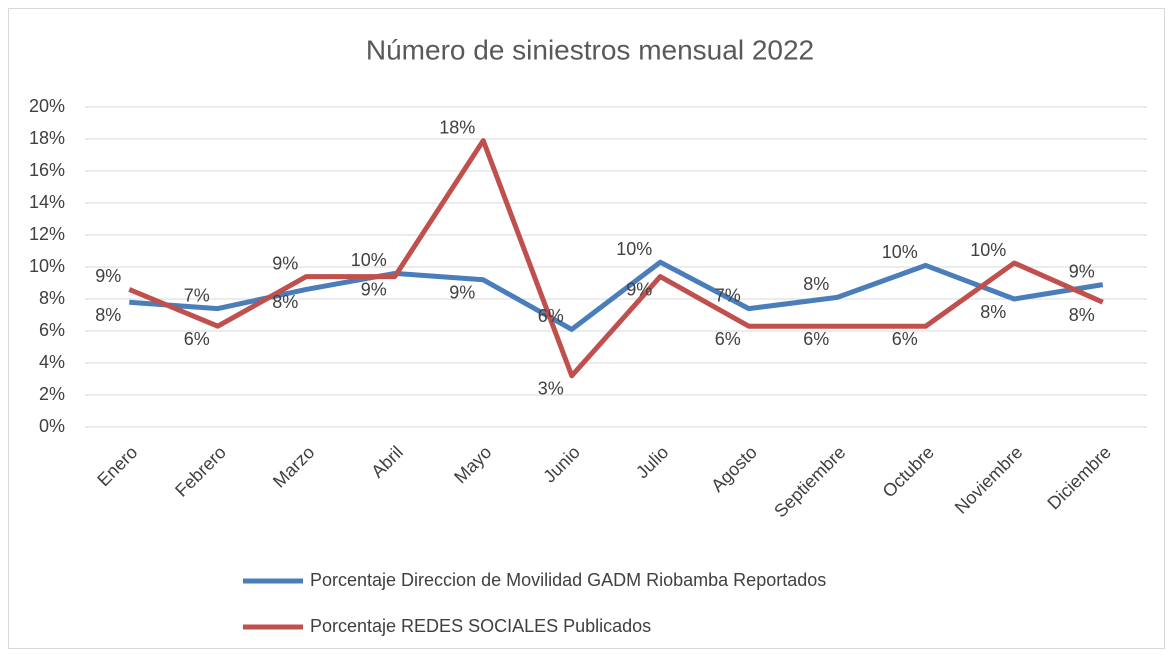  I want to click on y-tick-label: 14%, so click(47, 202).